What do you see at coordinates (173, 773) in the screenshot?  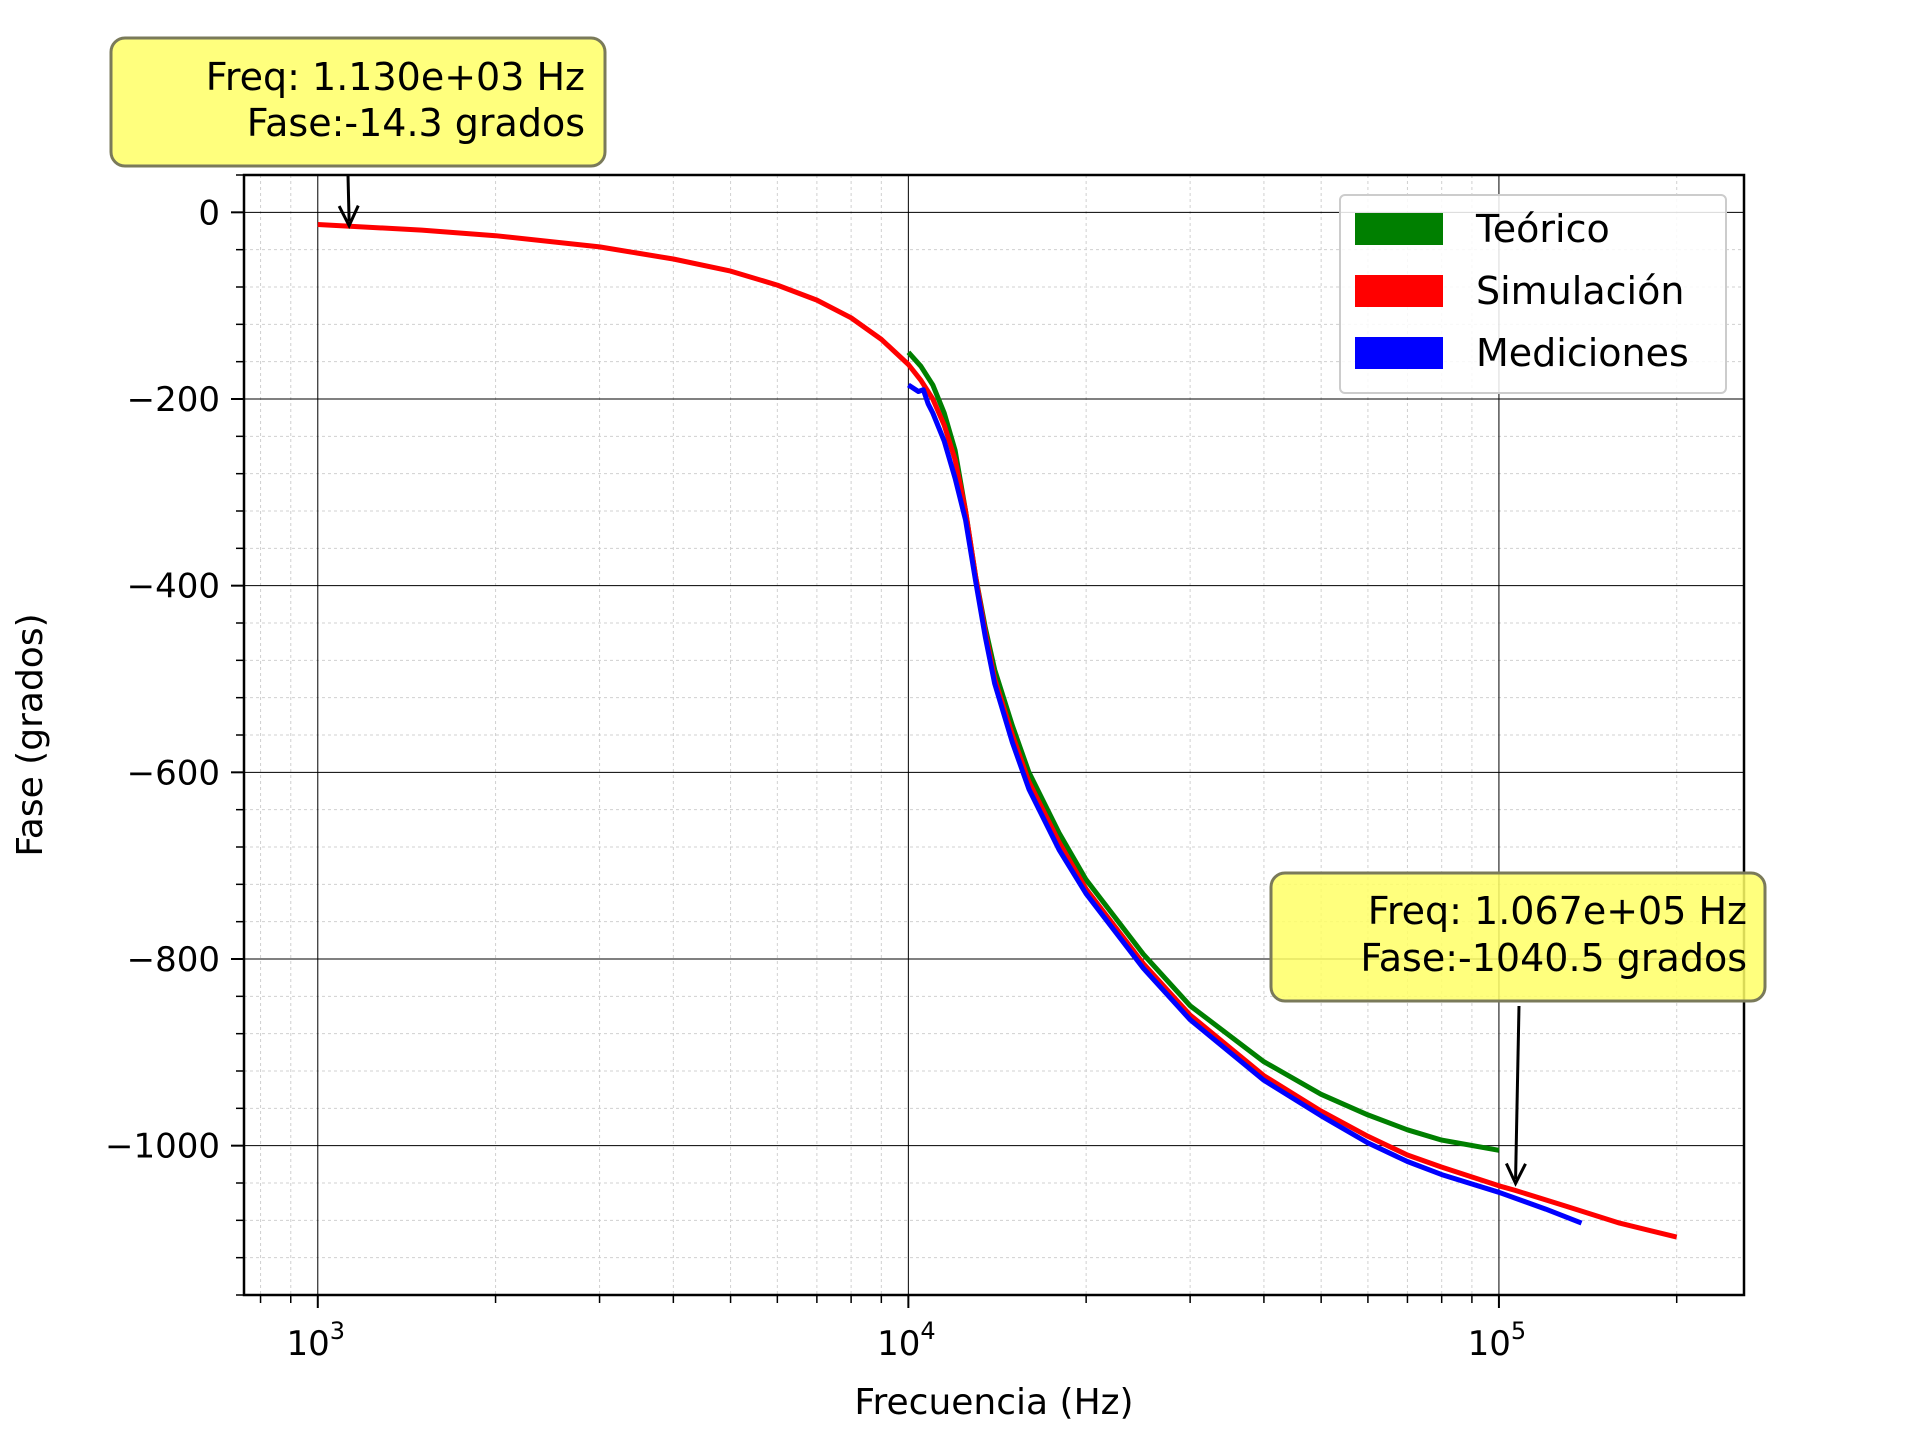 I see `y-tick-label: −600` at bounding box center [173, 773].